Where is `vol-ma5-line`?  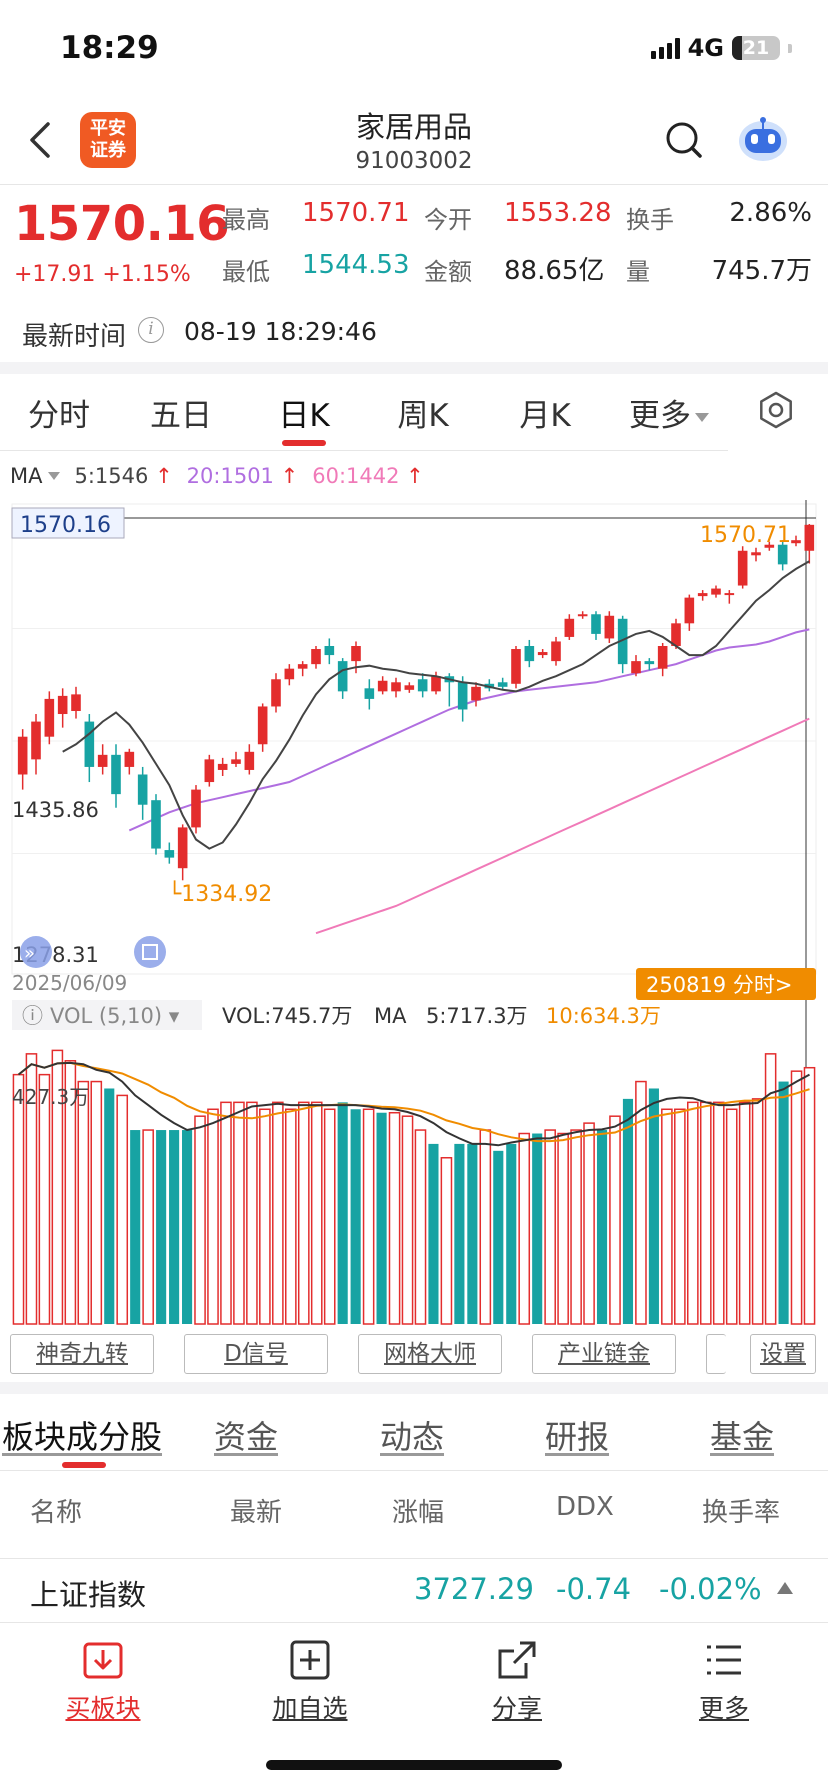 vol-ma5-line is located at coordinates (413, 1104).